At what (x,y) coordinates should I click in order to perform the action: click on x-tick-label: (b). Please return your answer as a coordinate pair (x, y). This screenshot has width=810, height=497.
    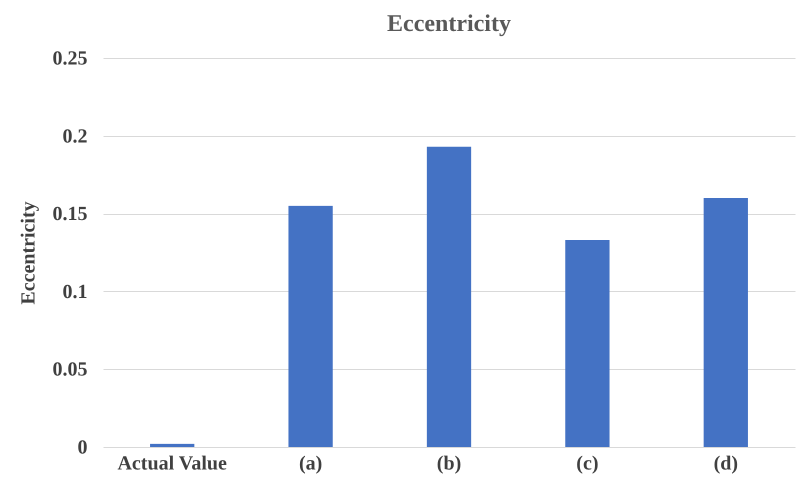
    Looking at the image, I should click on (449, 463).